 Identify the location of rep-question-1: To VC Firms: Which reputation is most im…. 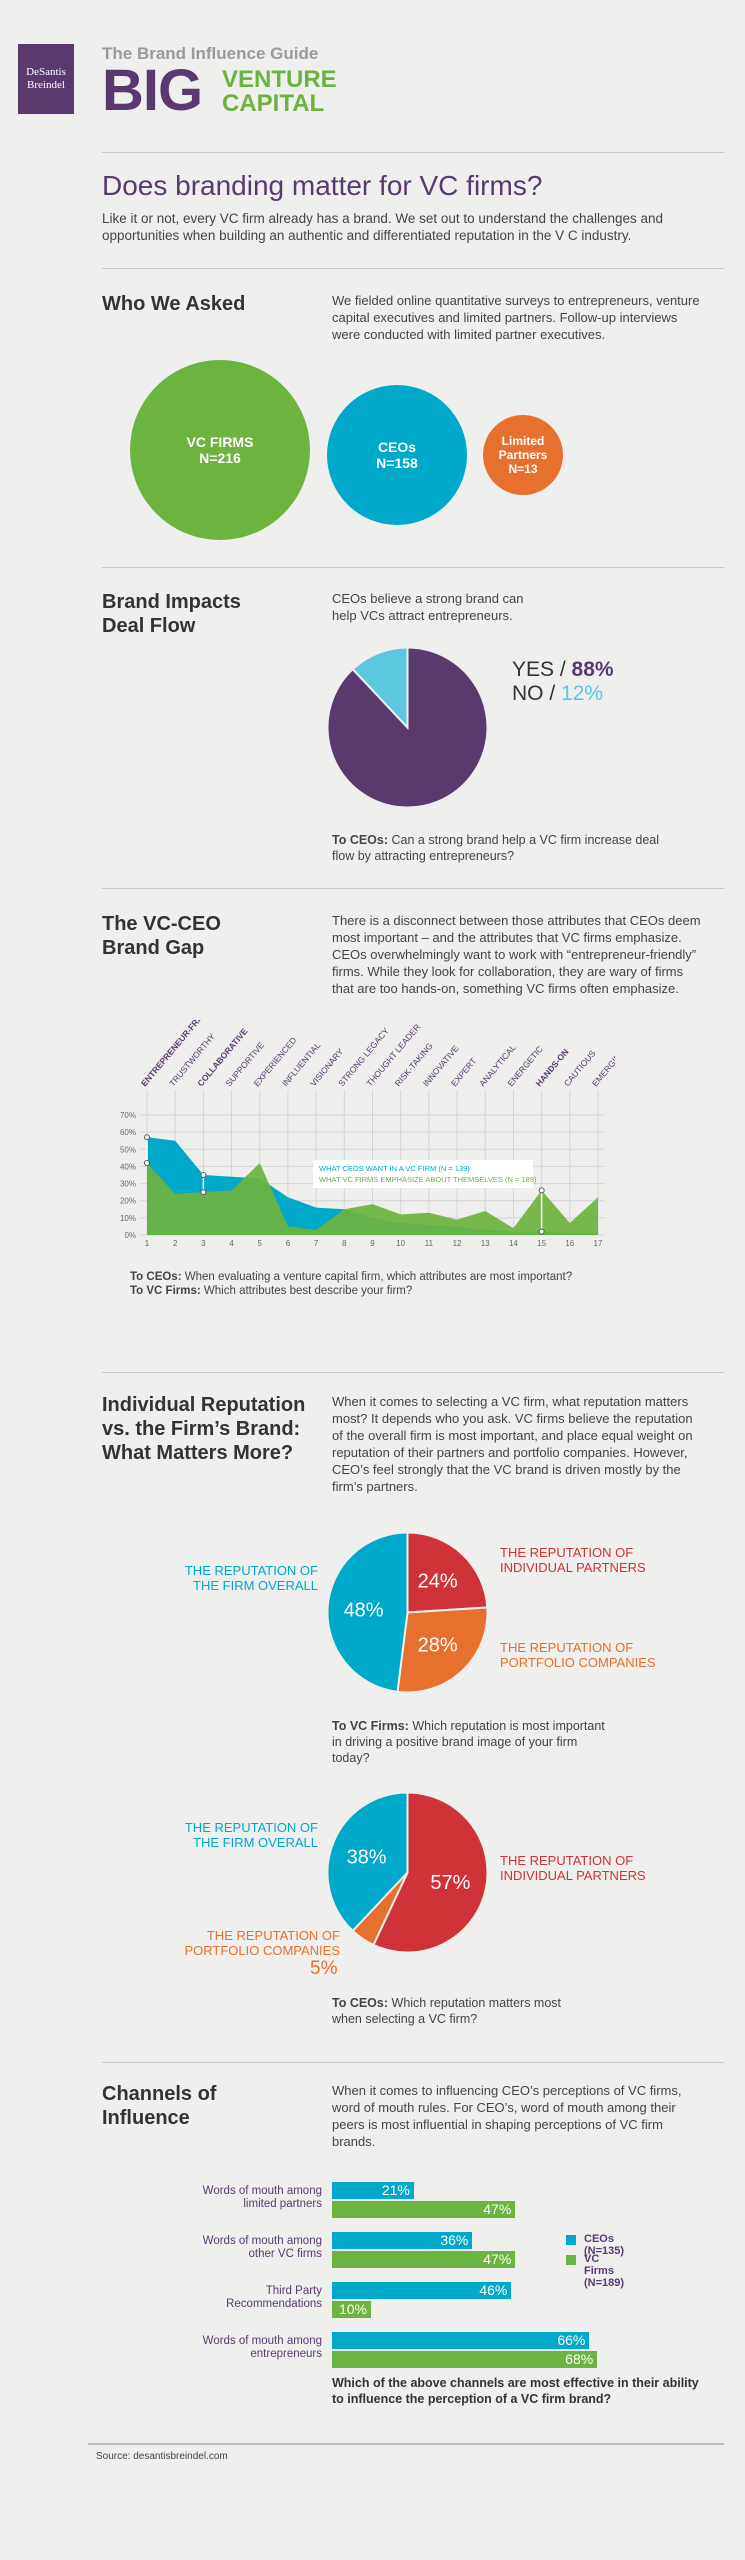
(472, 1742).